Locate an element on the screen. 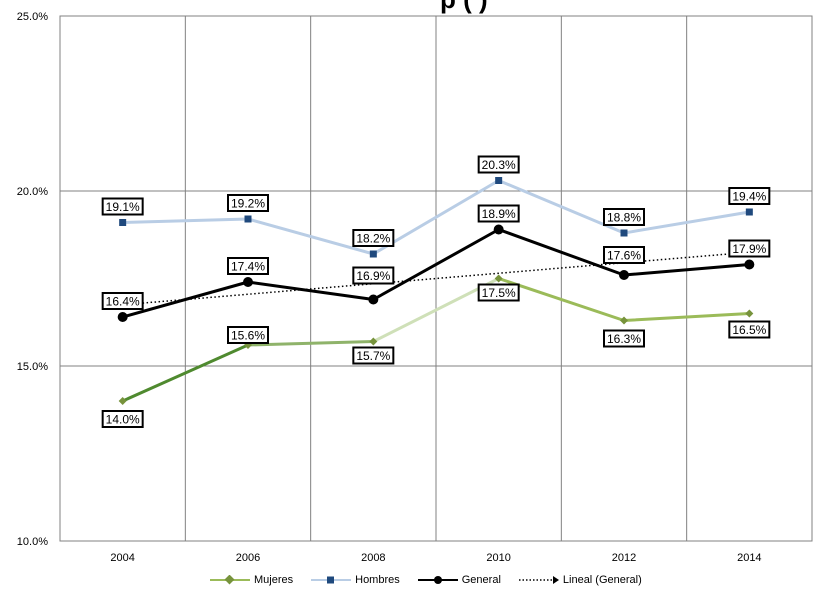 The width and height of the screenshot is (813, 596). data-label-mujeres: 15.6% is located at coordinates (248, 336).